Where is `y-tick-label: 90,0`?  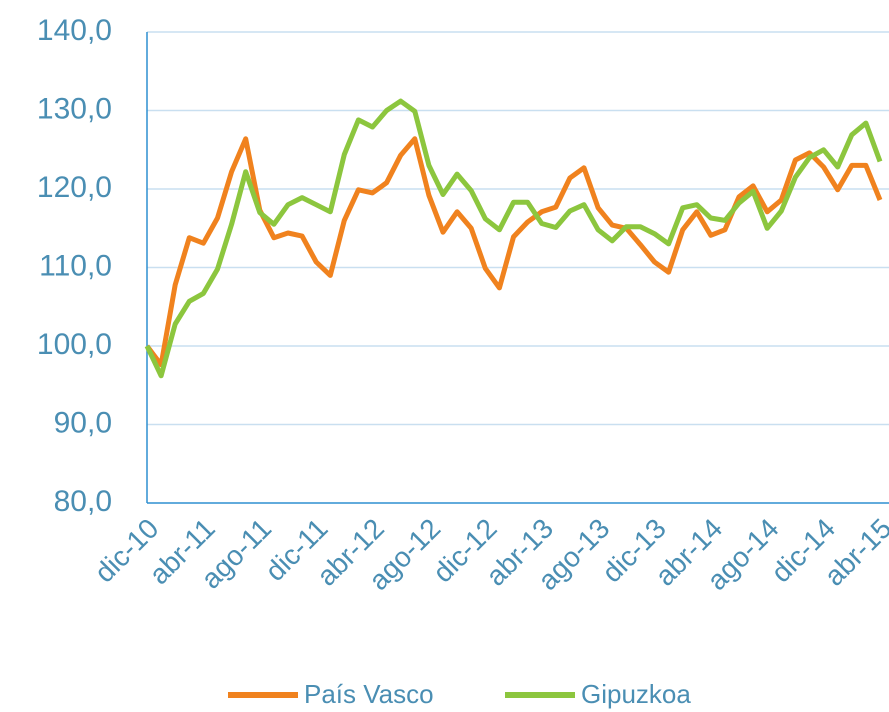 y-tick-label: 90,0 is located at coordinates (83, 422).